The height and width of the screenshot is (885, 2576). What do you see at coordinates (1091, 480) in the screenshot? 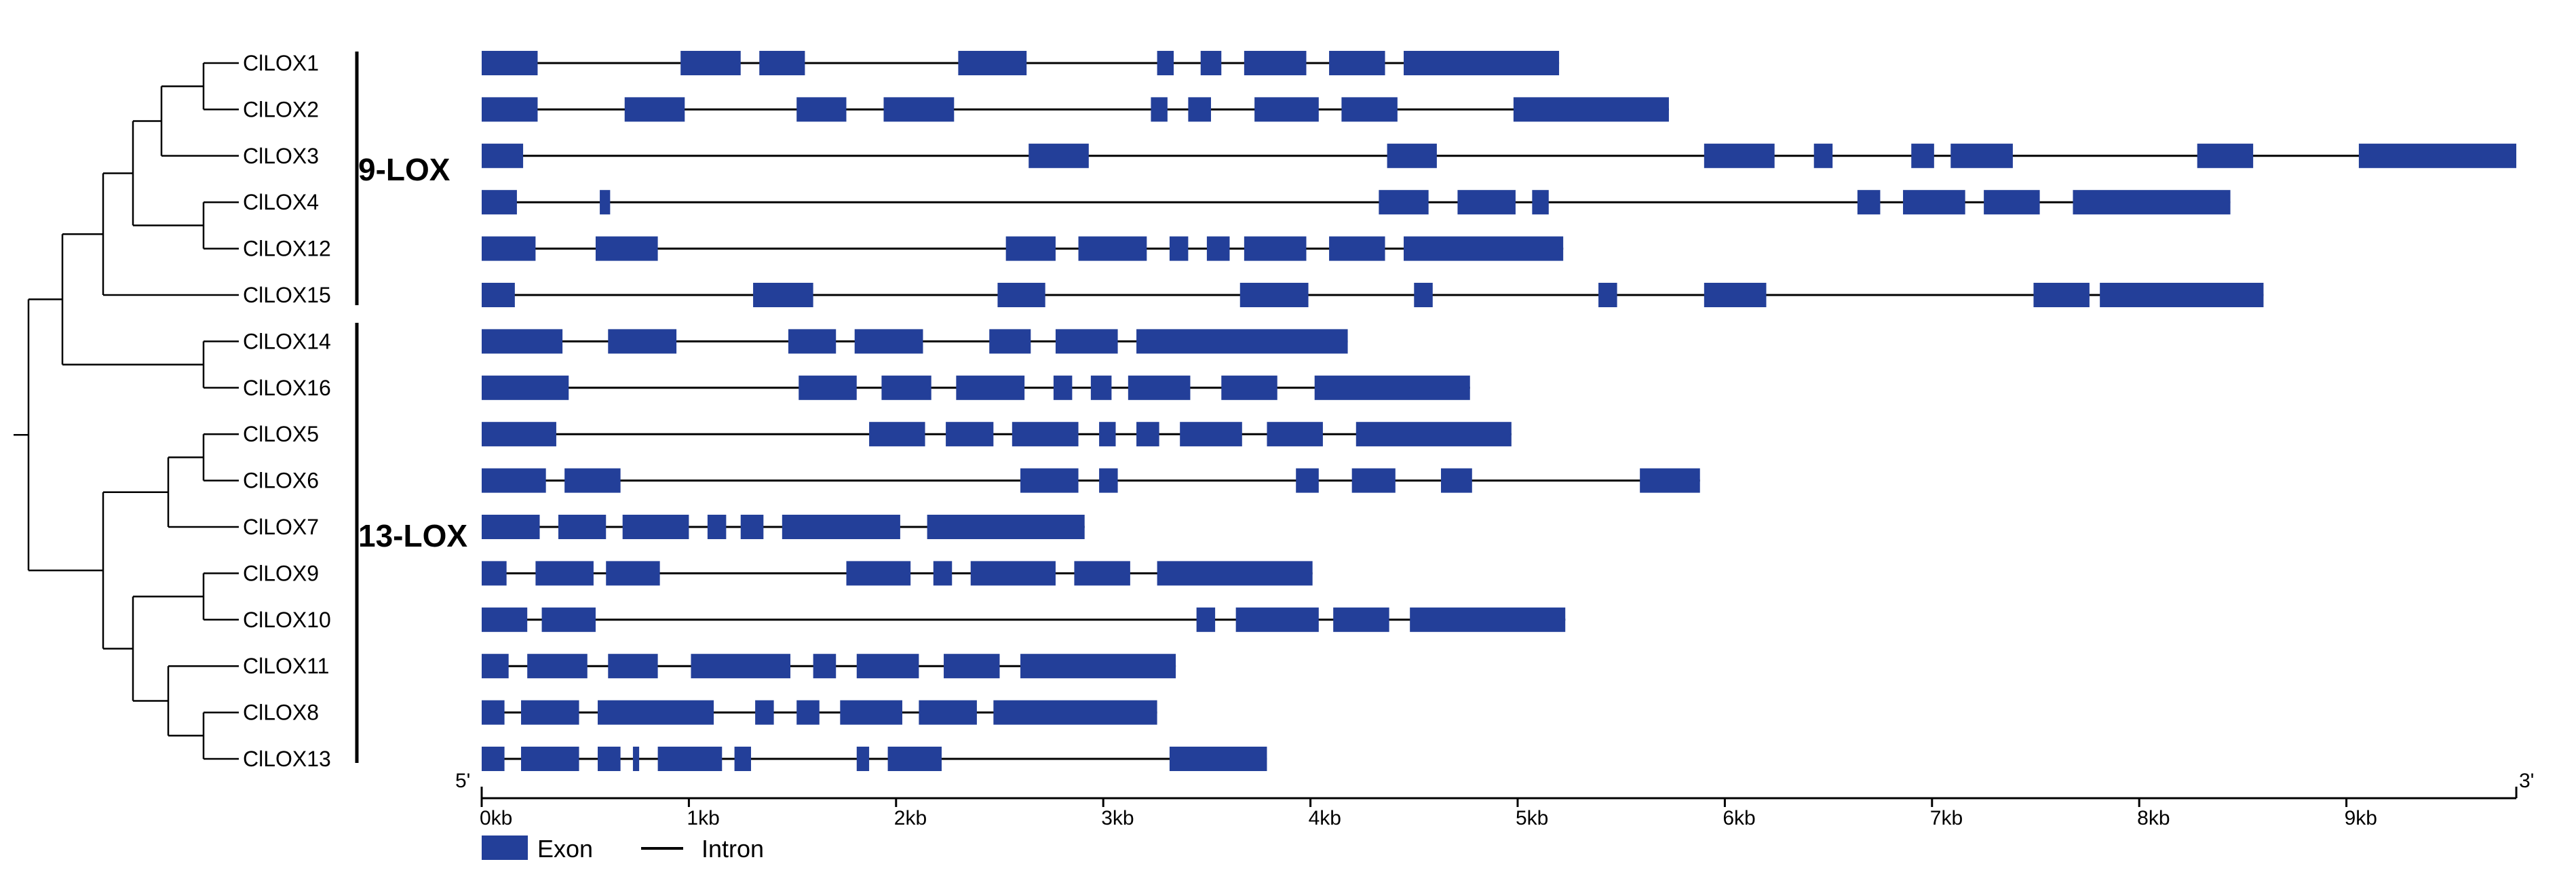
I see `gene-structure-cllox6` at bounding box center [1091, 480].